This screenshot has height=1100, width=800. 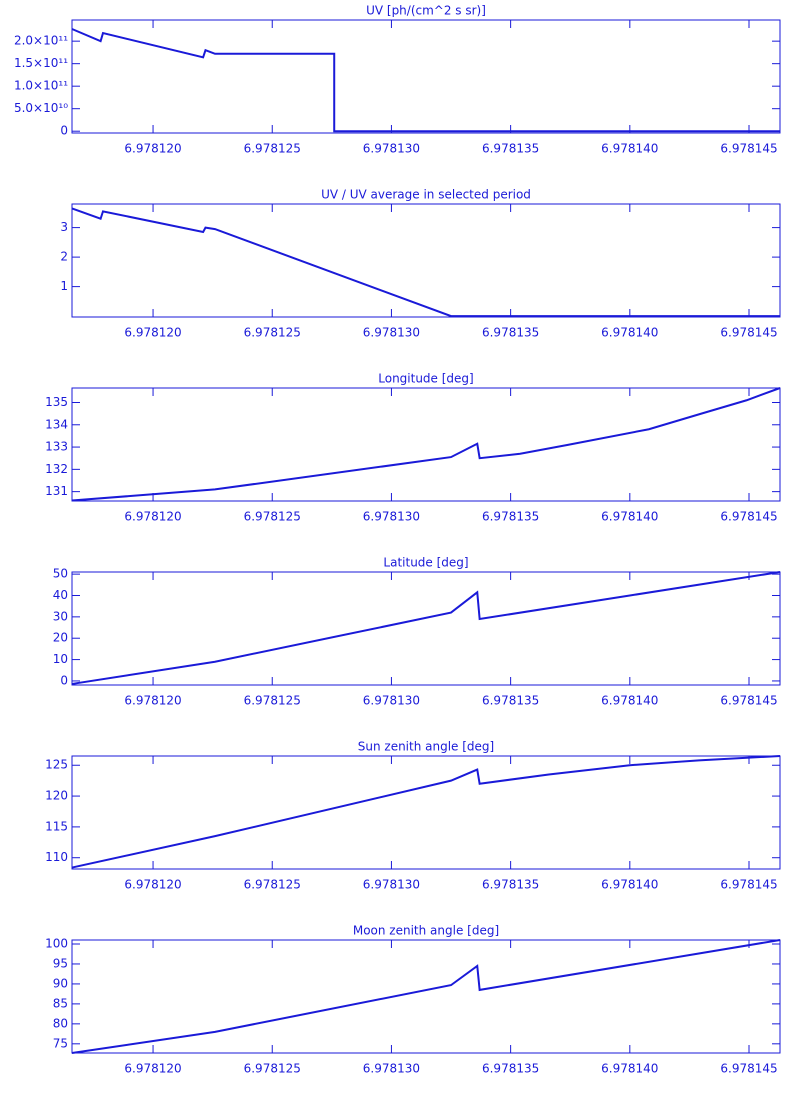 I want to click on y-tick-label: 1, so click(x=64, y=286).